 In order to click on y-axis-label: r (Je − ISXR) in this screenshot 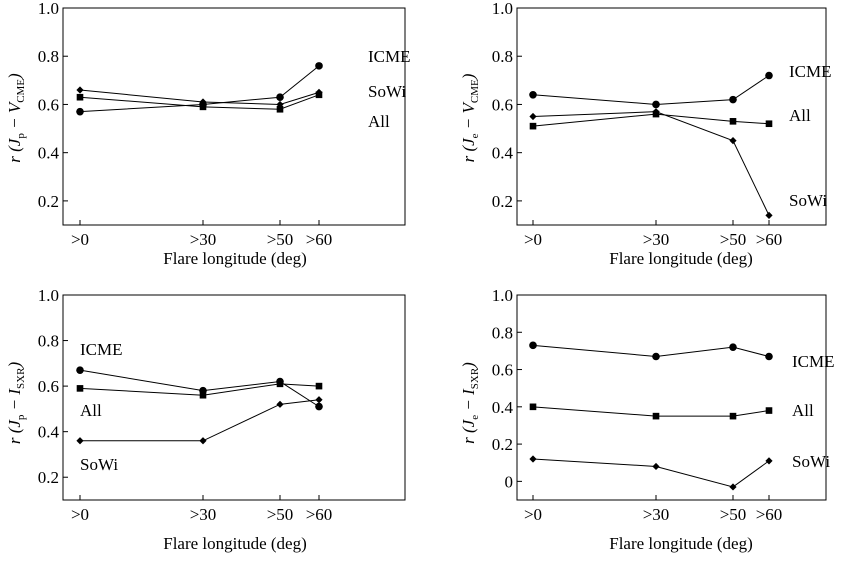, I will do `click(470, 403)`.